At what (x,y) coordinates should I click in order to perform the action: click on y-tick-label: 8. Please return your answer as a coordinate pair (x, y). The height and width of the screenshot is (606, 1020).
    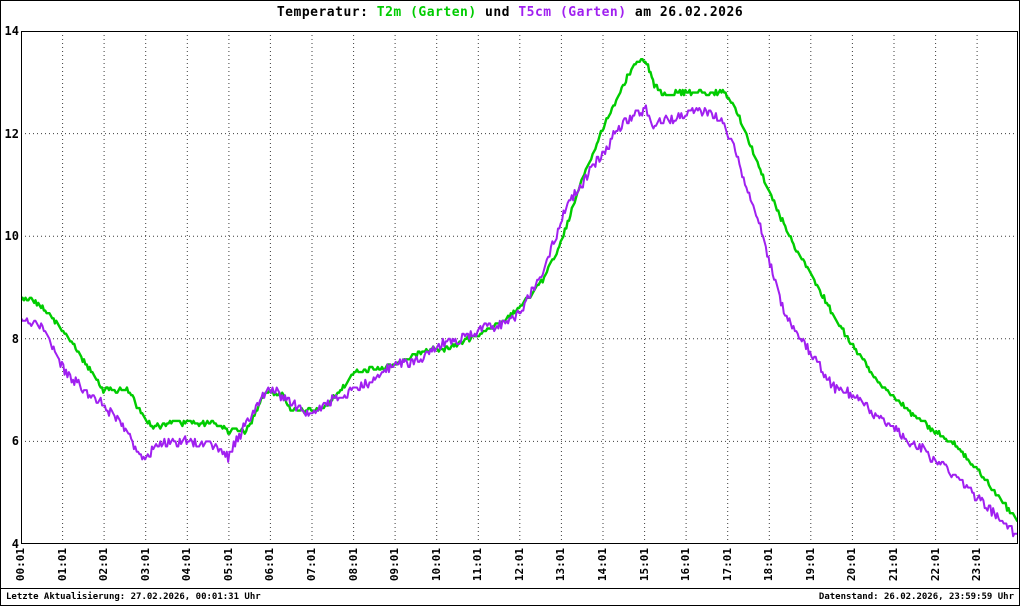
    Looking at the image, I should click on (15, 338).